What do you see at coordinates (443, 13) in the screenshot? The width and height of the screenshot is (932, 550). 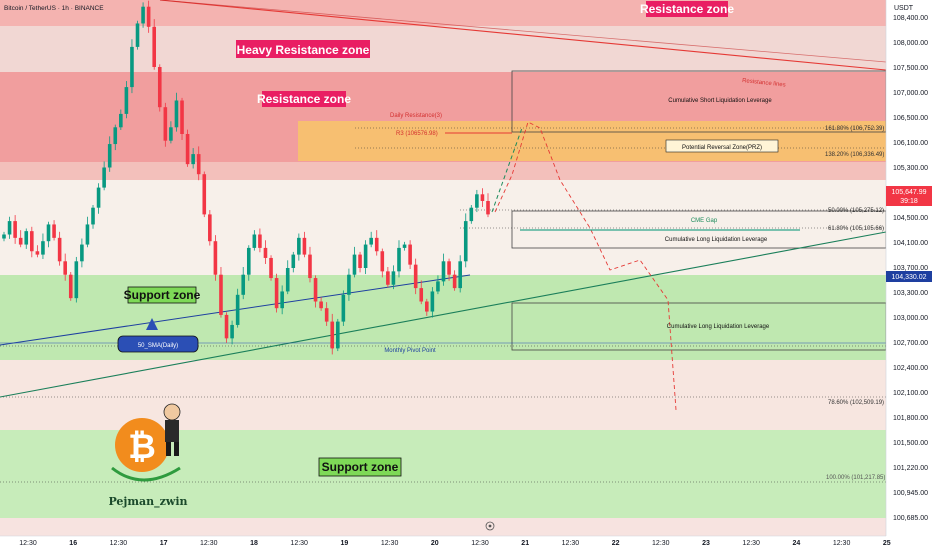 I see `resistance-zone-top-band` at bounding box center [443, 13].